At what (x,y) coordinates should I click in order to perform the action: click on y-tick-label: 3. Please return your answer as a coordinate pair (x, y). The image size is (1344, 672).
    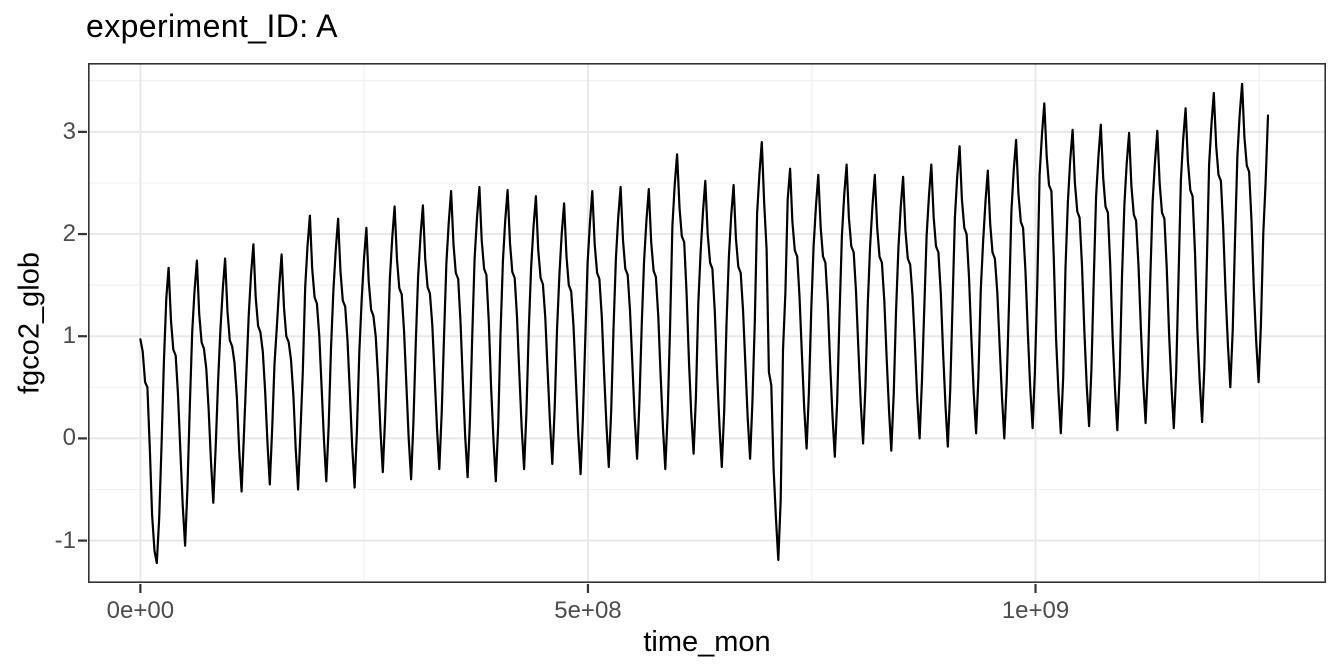
    Looking at the image, I should click on (69, 131).